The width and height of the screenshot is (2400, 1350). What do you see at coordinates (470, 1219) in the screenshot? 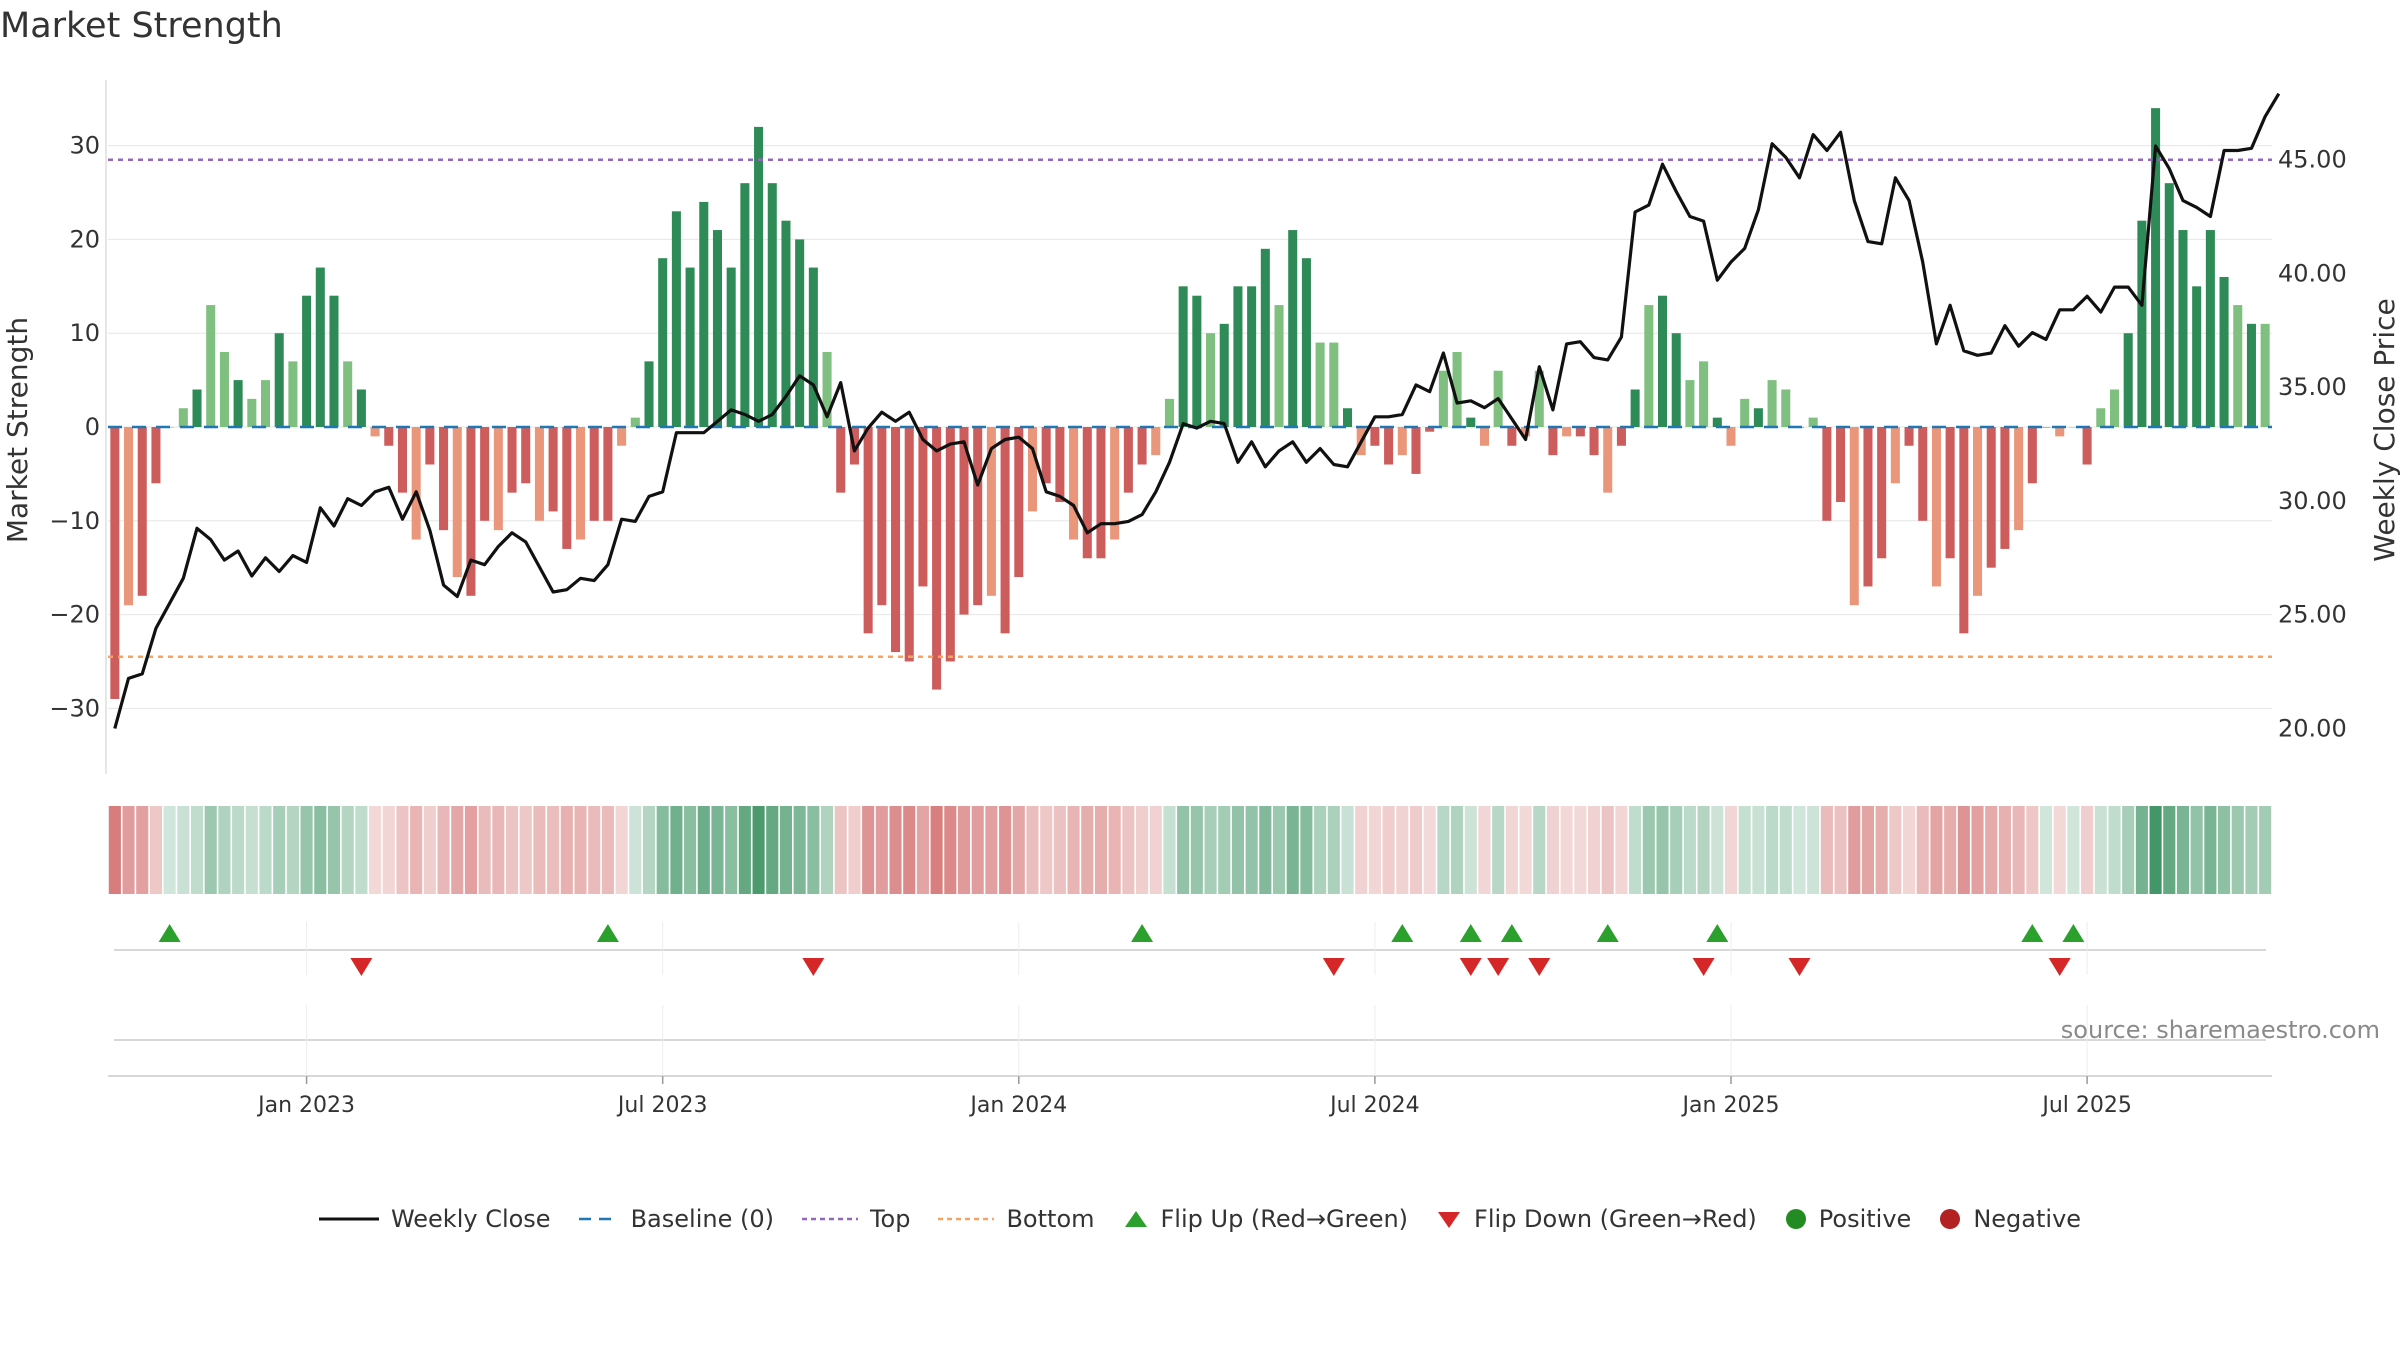
I see `legend-label: Weekly Close` at bounding box center [470, 1219].